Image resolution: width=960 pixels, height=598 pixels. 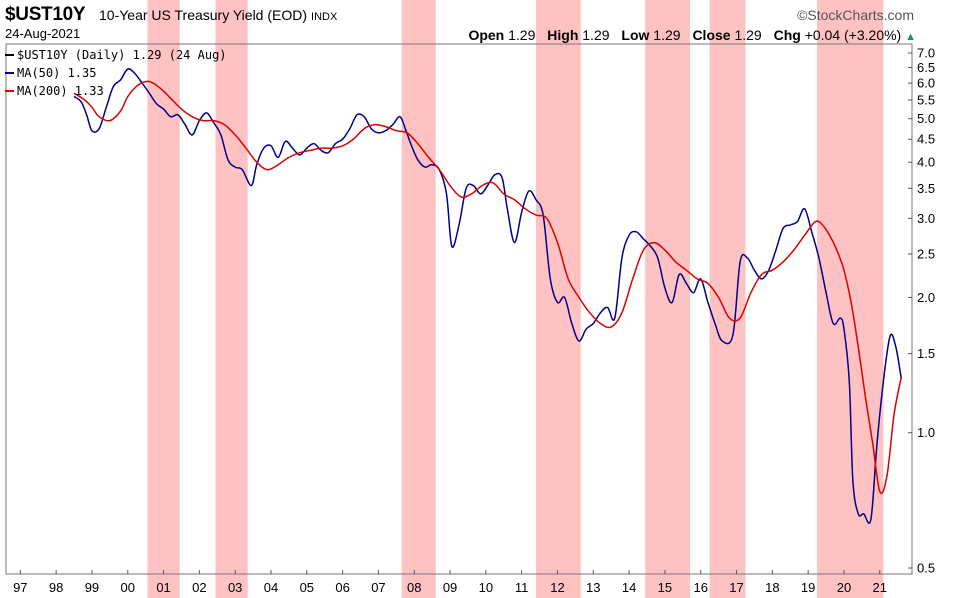 What do you see at coordinates (593, 587) in the screenshot?
I see `x-tick-label-16: 13` at bounding box center [593, 587].